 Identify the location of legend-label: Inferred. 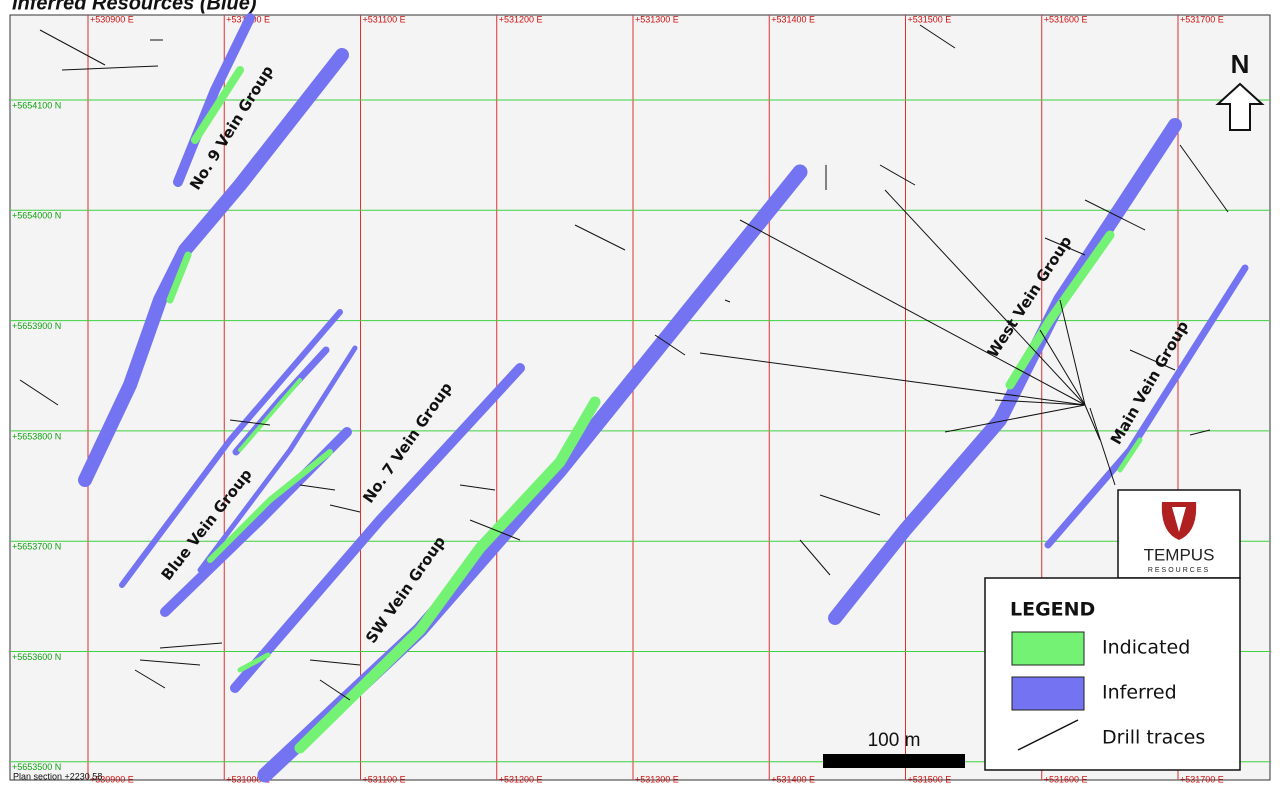
(1139, 693).